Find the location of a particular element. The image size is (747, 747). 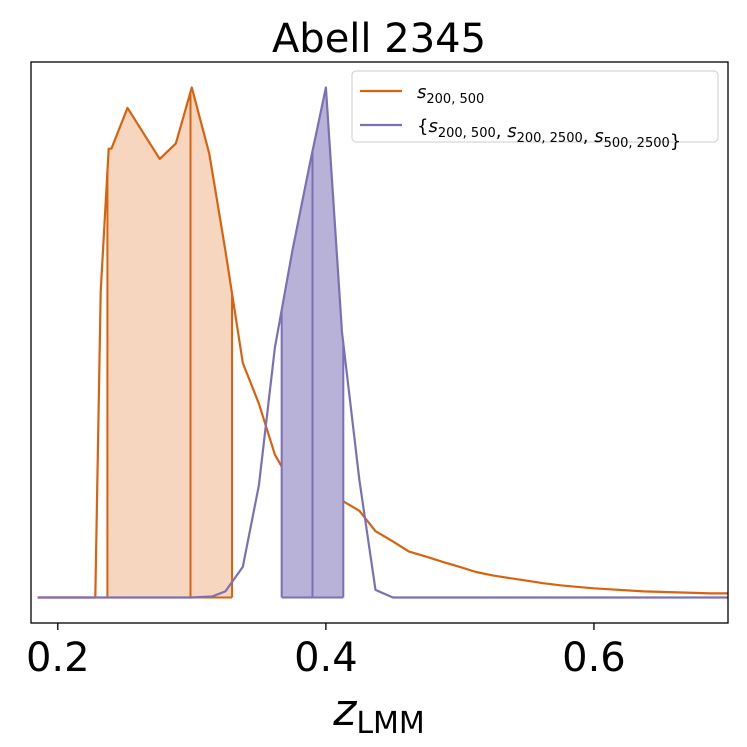

series-0-shaded-region is located at coordinates (170, 342).